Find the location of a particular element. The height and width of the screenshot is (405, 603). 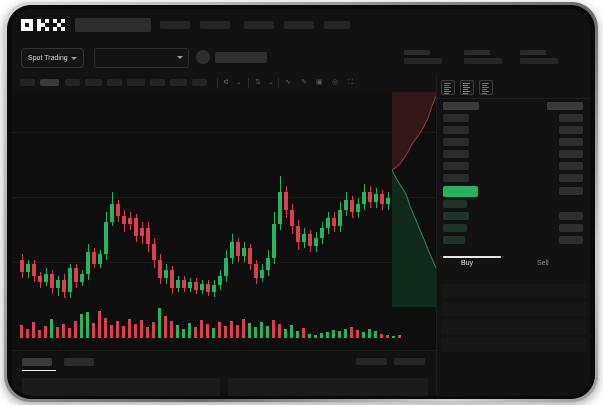

fullscreen-icon: ⛶ is located at coordinates (350, 82).